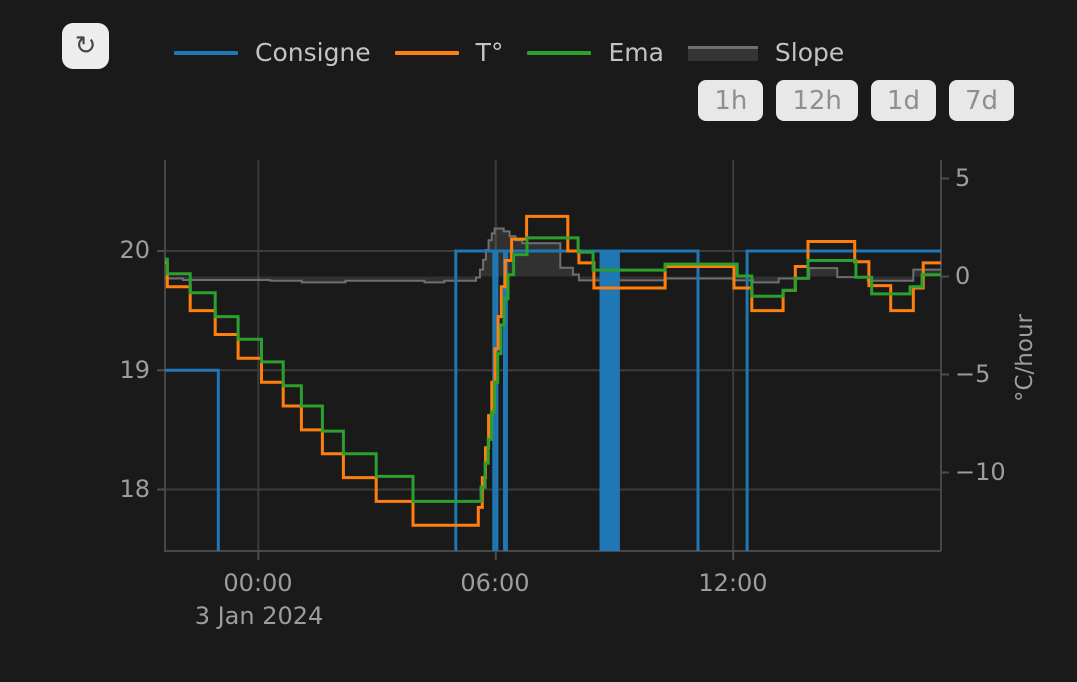 The image size is (1077, 682). I want to click on x-tick-0000: 00:00, so click(258, 583).